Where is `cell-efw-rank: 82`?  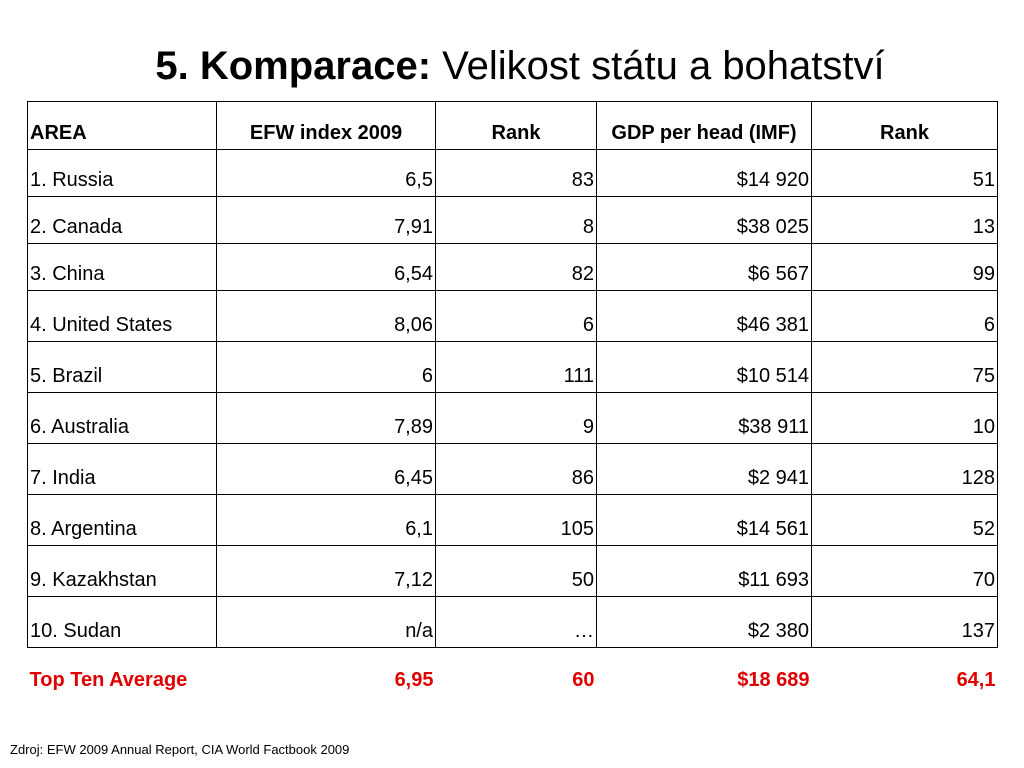
cell-efw-rank: 82 is located at coordinates (516, 267).